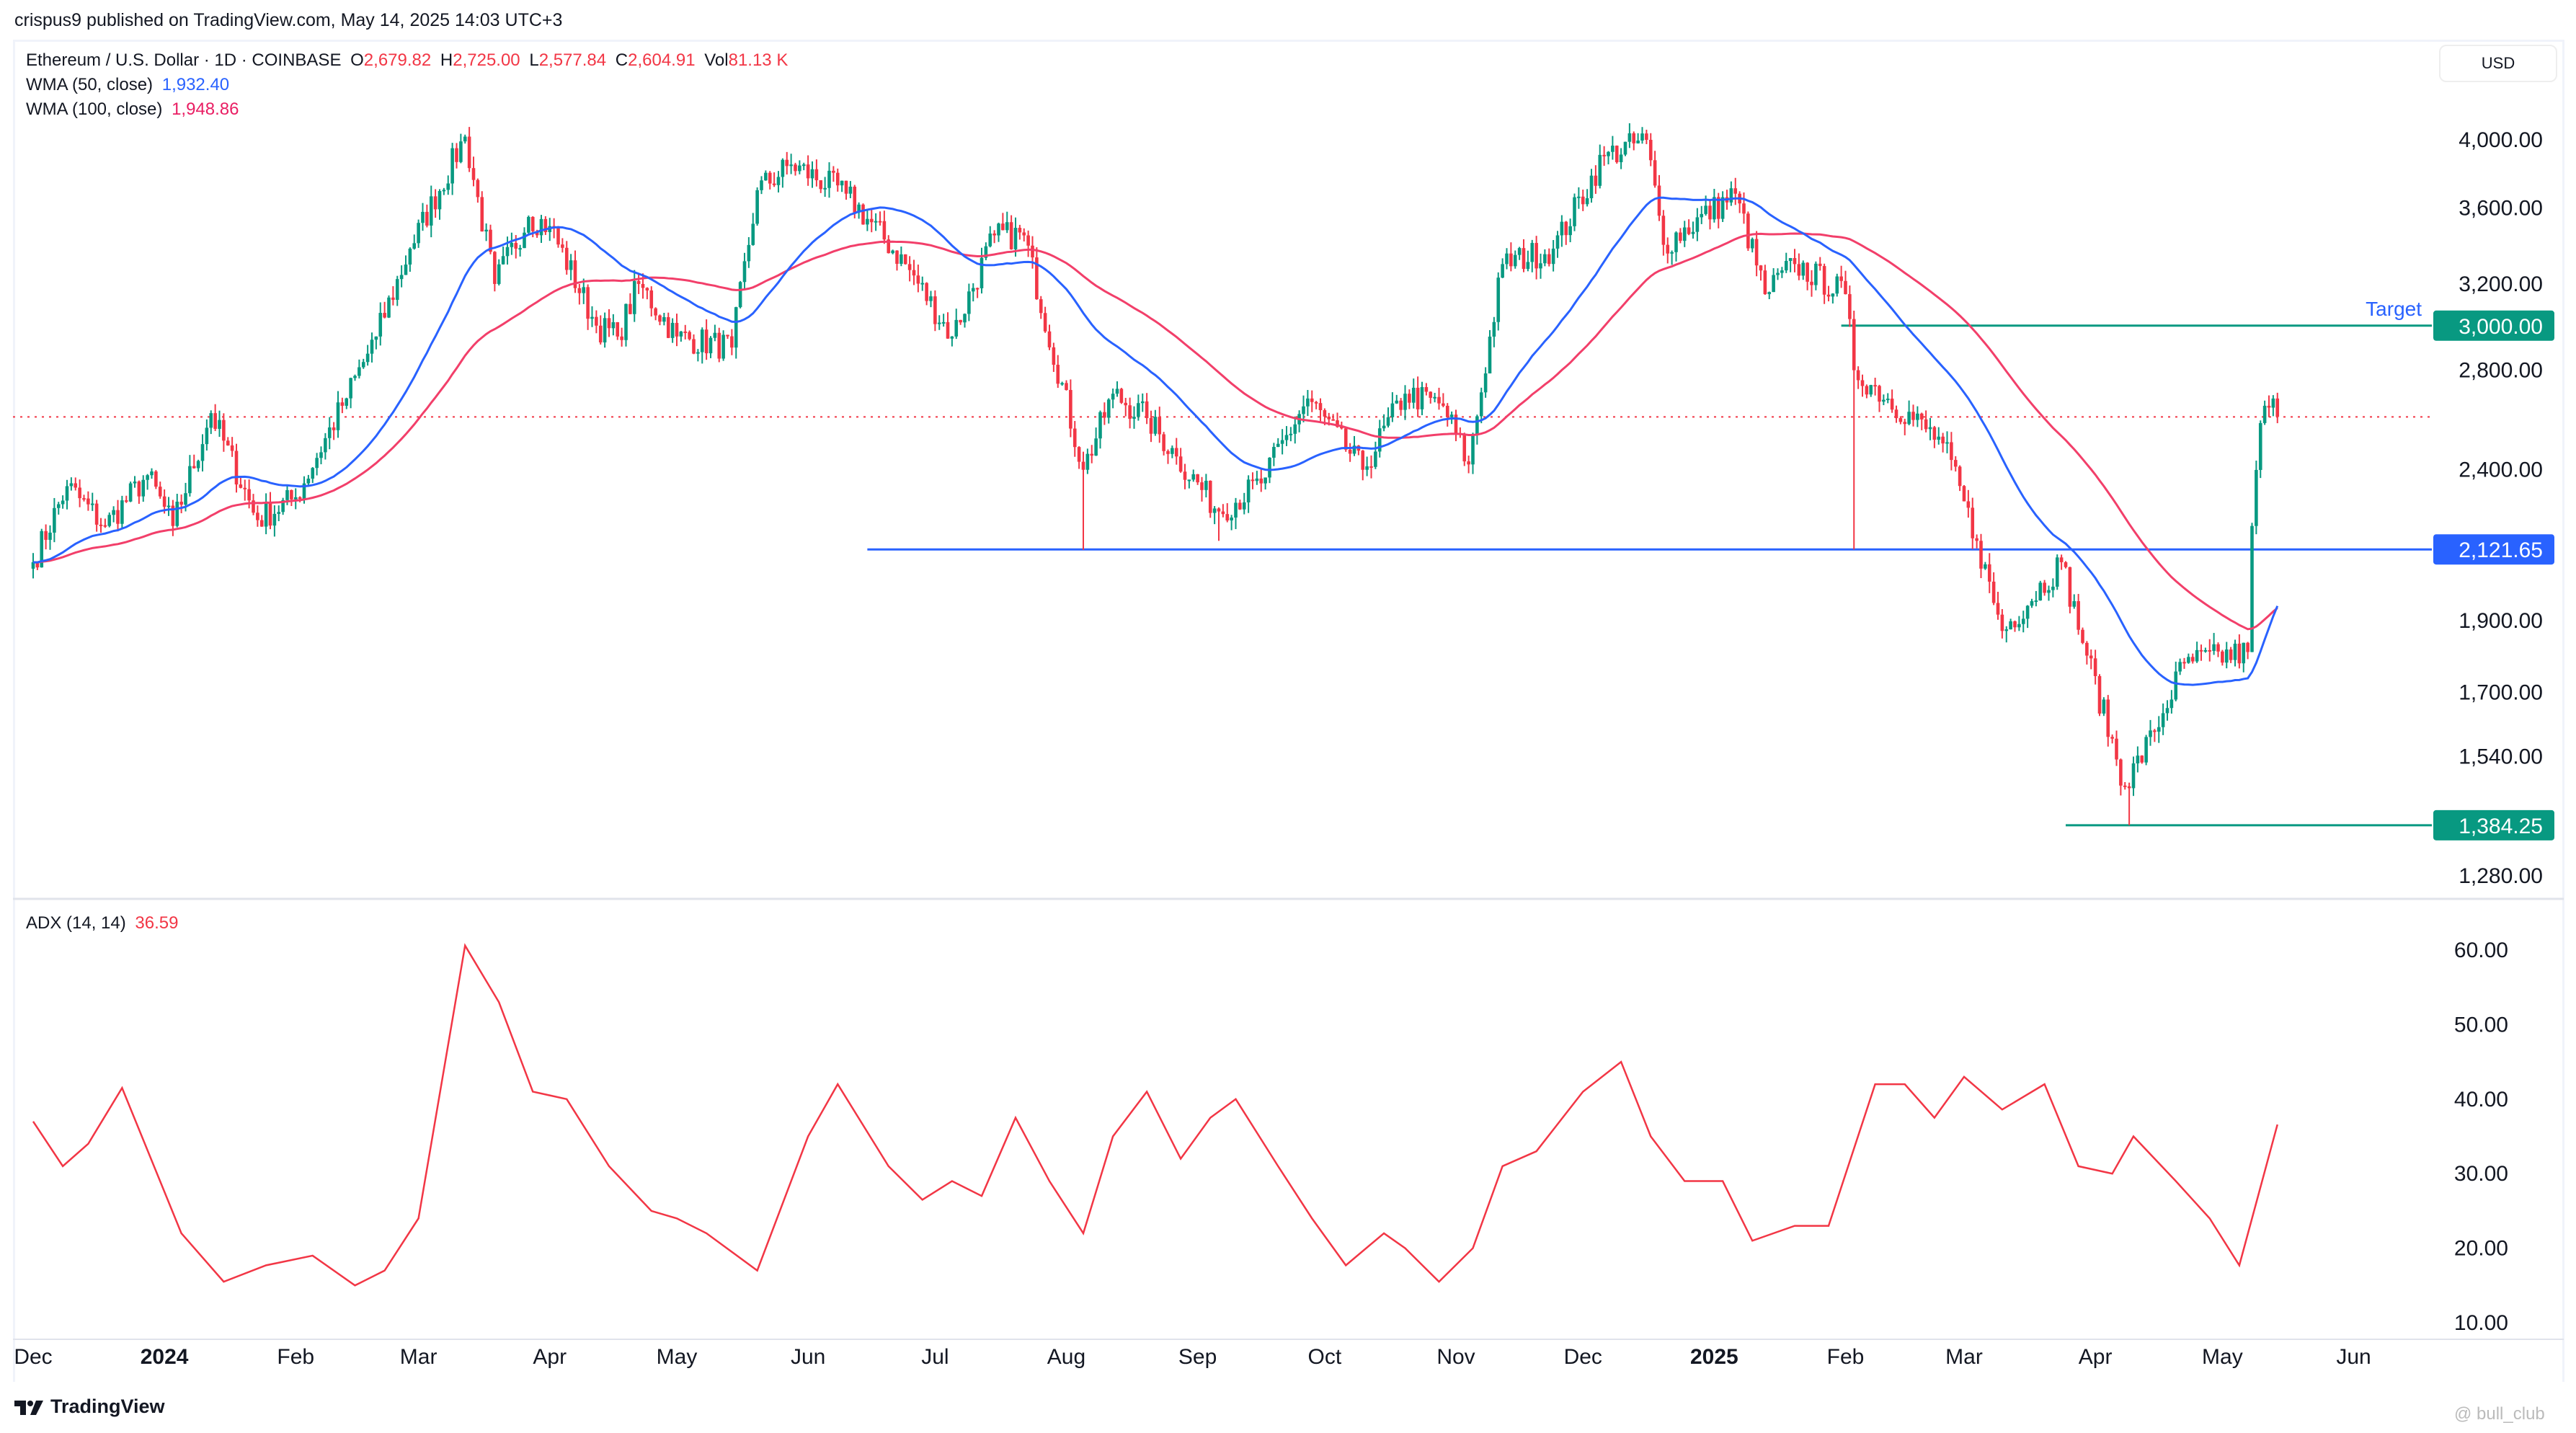 Image resolution: width=2576 pixels, height=1433 pixels. What do you see at coordinates (2481, 1174) in the screenshot?
I see `adx-axis-tick: 30.00` at bounding box center [2481, 1174].